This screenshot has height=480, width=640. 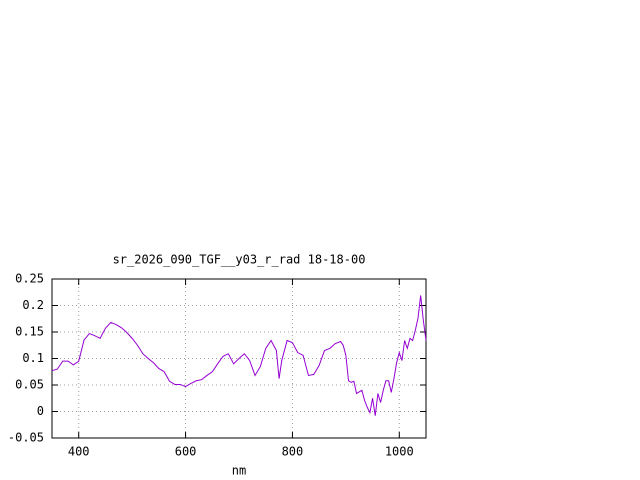 I want to click on x-tick-label: 400, so click(x=79, y=452).